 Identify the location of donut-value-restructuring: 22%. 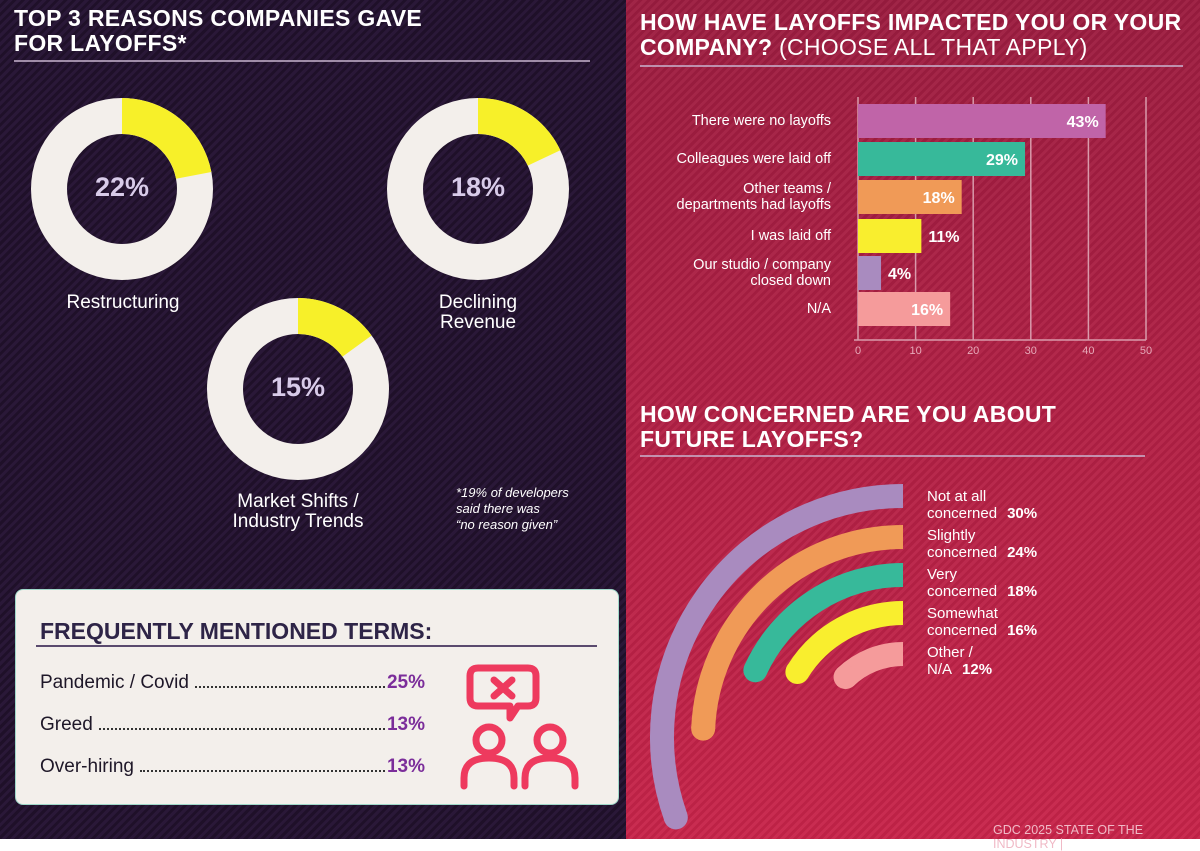
(122, 187).